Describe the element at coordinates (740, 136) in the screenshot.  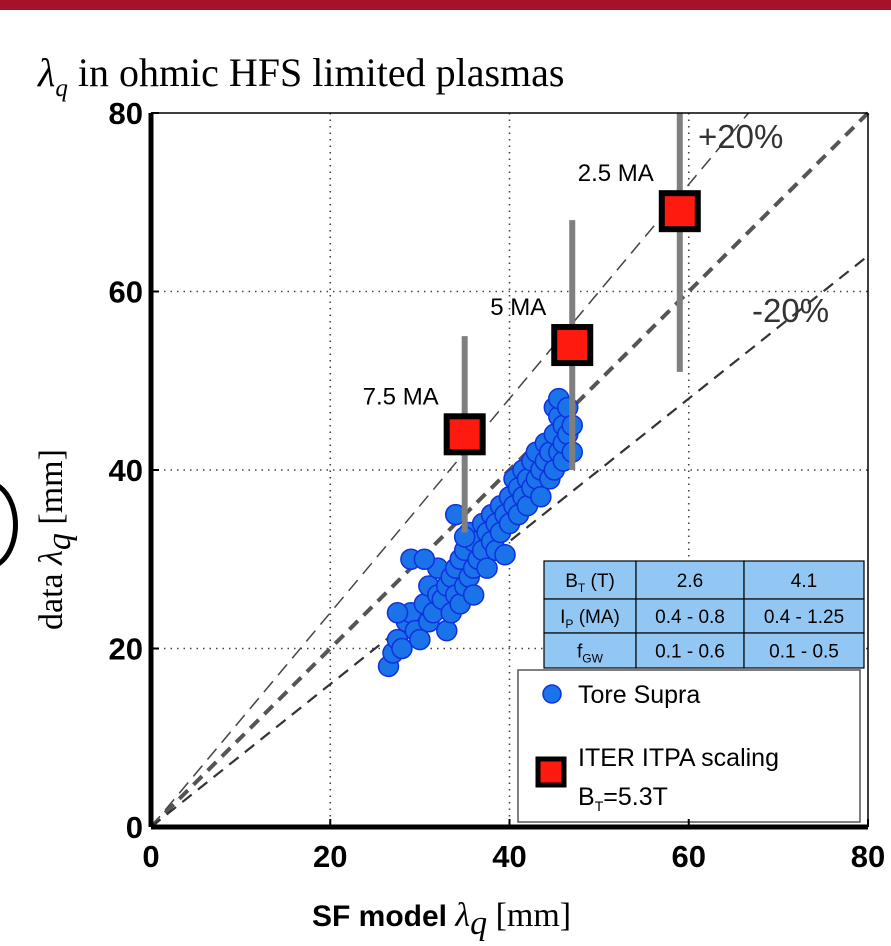
I see `reference-line-label: +20%` at that location.